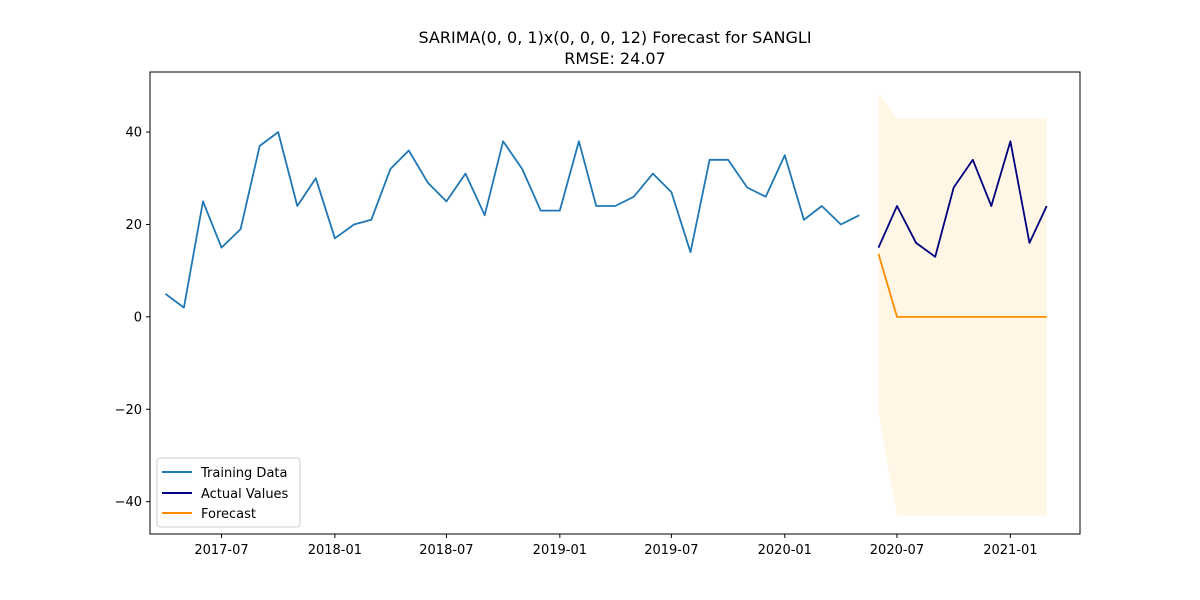  What do you see at coordinates (614, 58) in the screenshot?
I see `chart-subtitle: RMSE: 24.07` at bounding box center [614, 58].